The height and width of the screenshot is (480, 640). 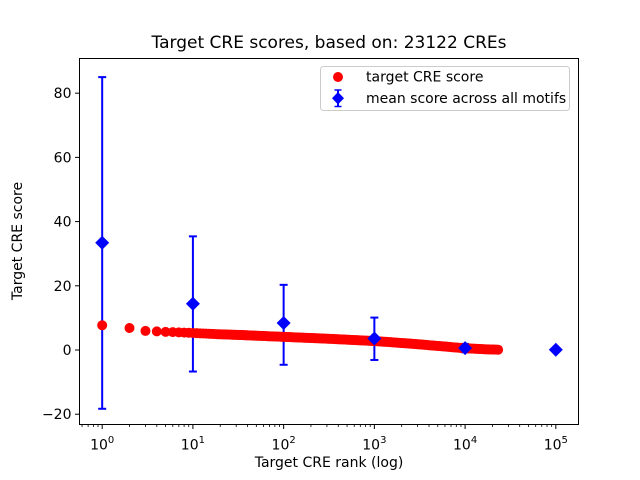 What do you see at coordinates (193, 444) in the screenshot?
I see `x-tick-label: 10¹` at bounding box center [193, 444].